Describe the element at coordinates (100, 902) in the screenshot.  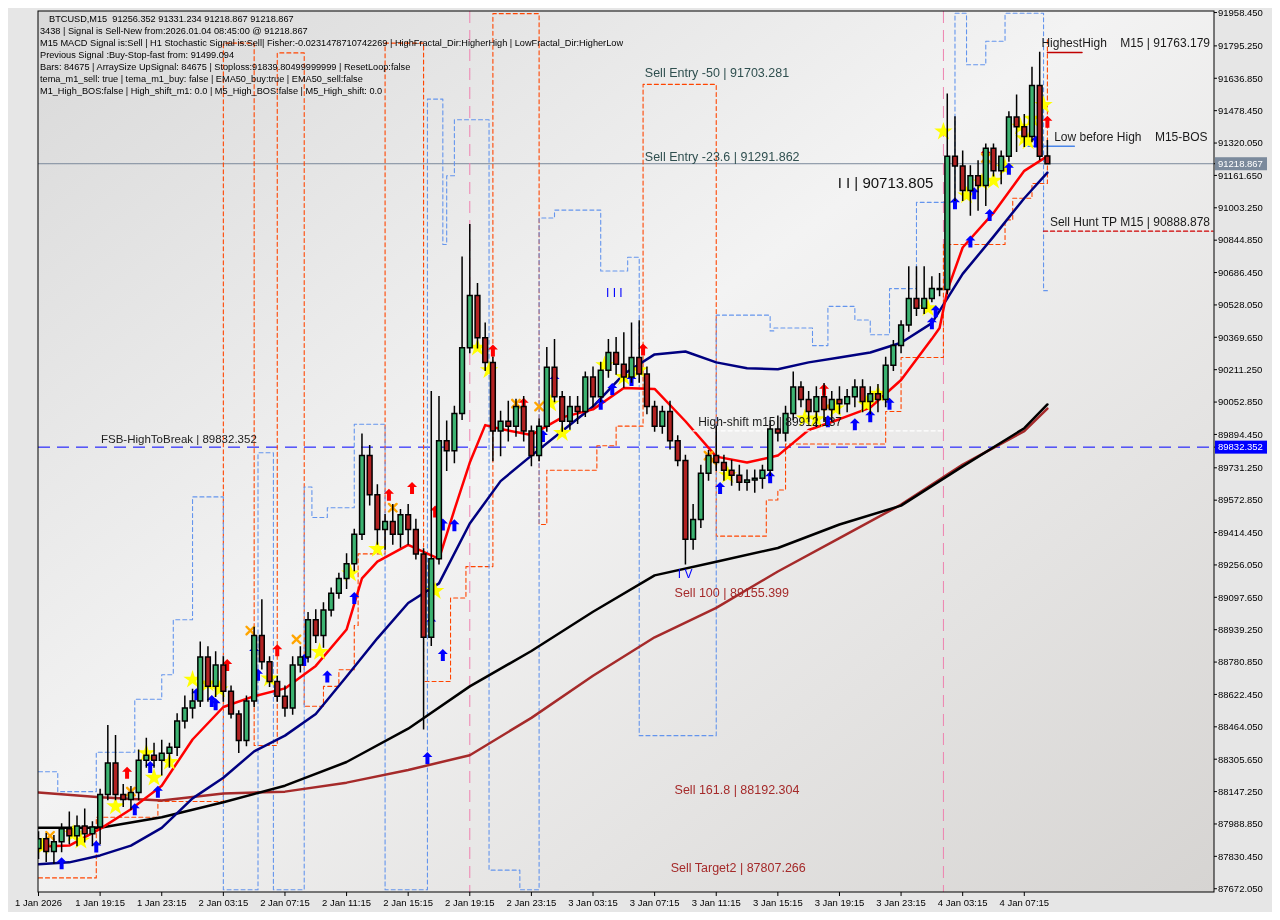
I see `x-tick-label: 1 Jan 19:15` at that location.